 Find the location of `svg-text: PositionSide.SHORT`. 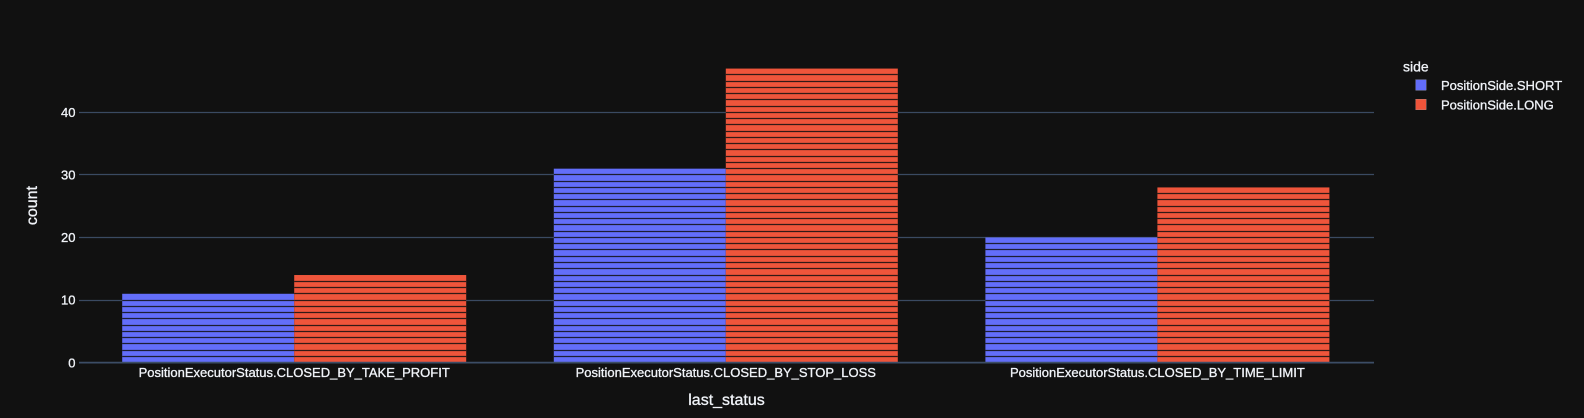

svg-text: PositionSide.SHORT is located at coordinates (1501, 85).